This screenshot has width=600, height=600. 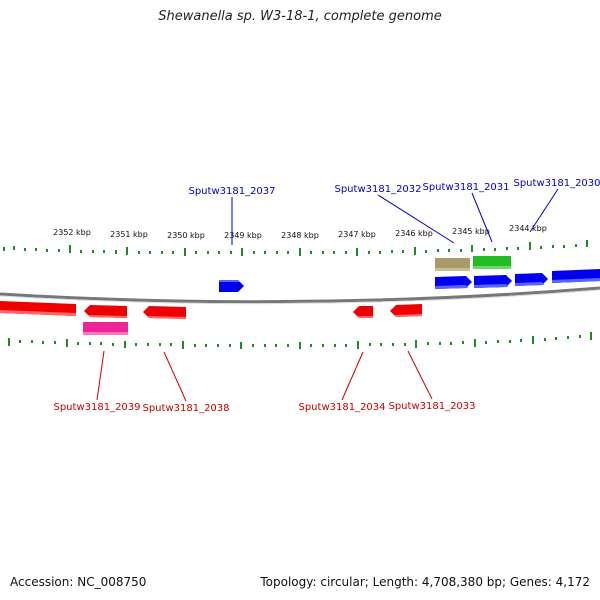 I want to click on gene-sputw3181-2032, so click(x=453, y=282).